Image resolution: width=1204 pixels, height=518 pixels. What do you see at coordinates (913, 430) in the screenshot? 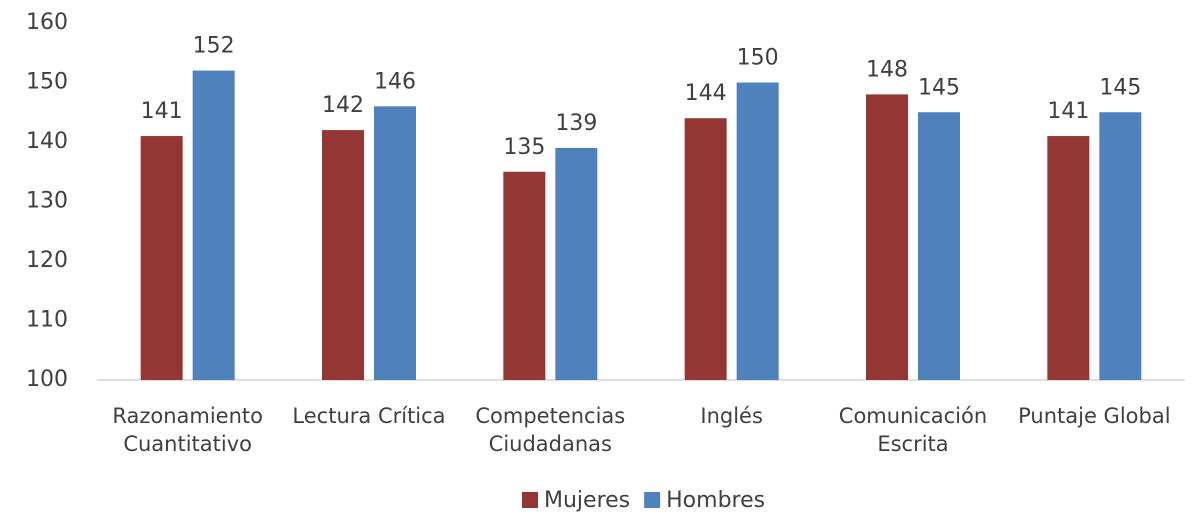
I see `x-tick-label: Comunicación Escrita` at bounding box center [913, 430].